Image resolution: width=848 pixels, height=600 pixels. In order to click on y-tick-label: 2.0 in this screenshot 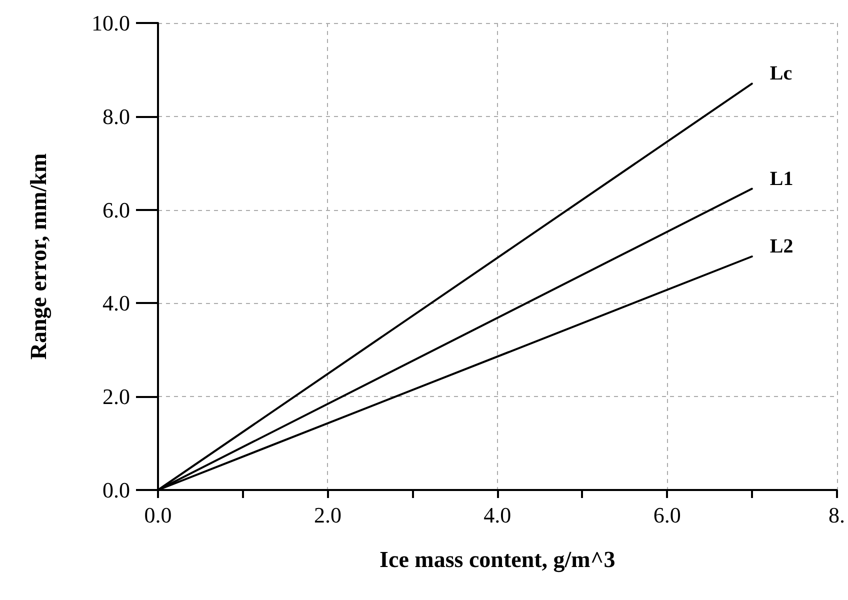, I will do `click(116, 397)`.